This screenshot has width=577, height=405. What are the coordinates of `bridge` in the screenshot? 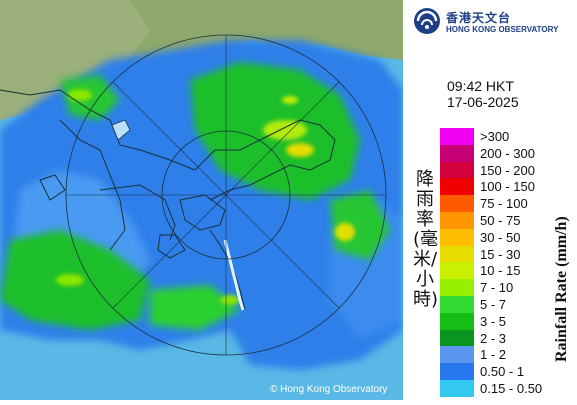 It's located at (234, 275).